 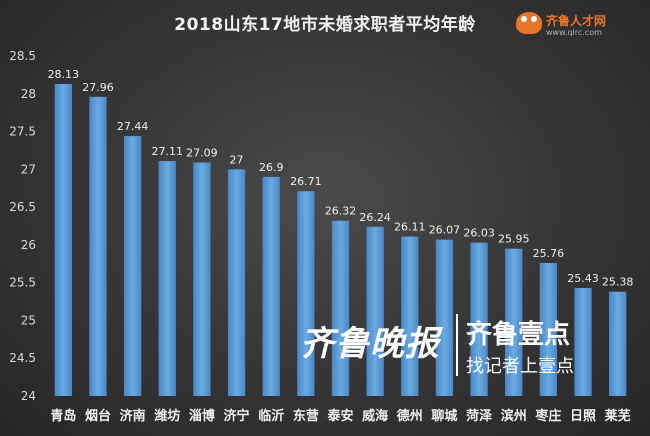 I want to click on watermark-divider, so click(x=457, y=345).